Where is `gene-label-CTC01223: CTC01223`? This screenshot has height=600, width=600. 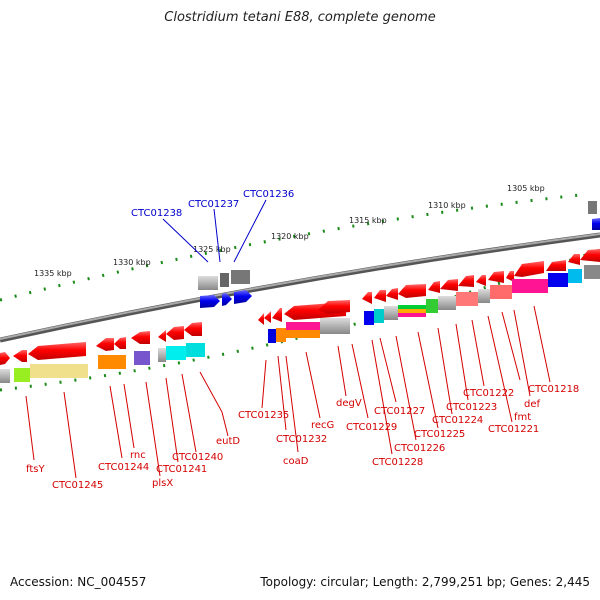
gene-label-CTC01223: CTC01223 is located at coordinates (471, 407).